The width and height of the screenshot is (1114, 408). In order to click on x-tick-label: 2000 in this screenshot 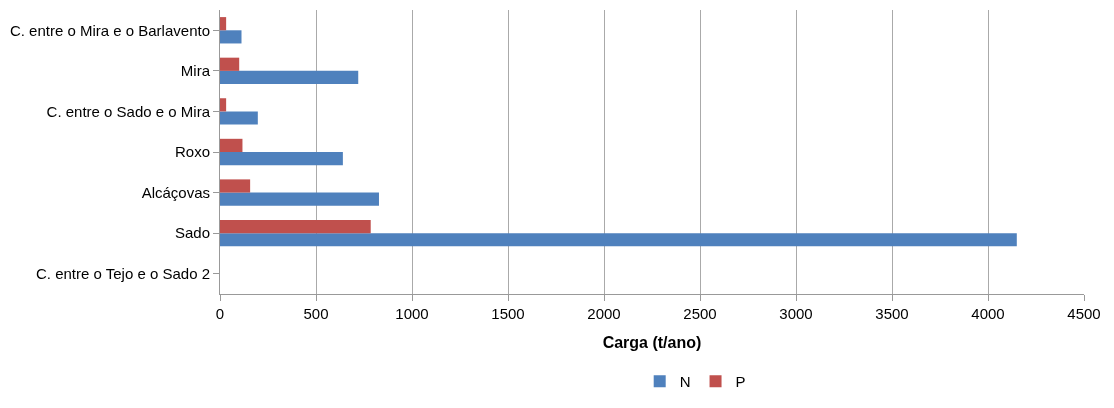, I will do `click(604, 313)`.